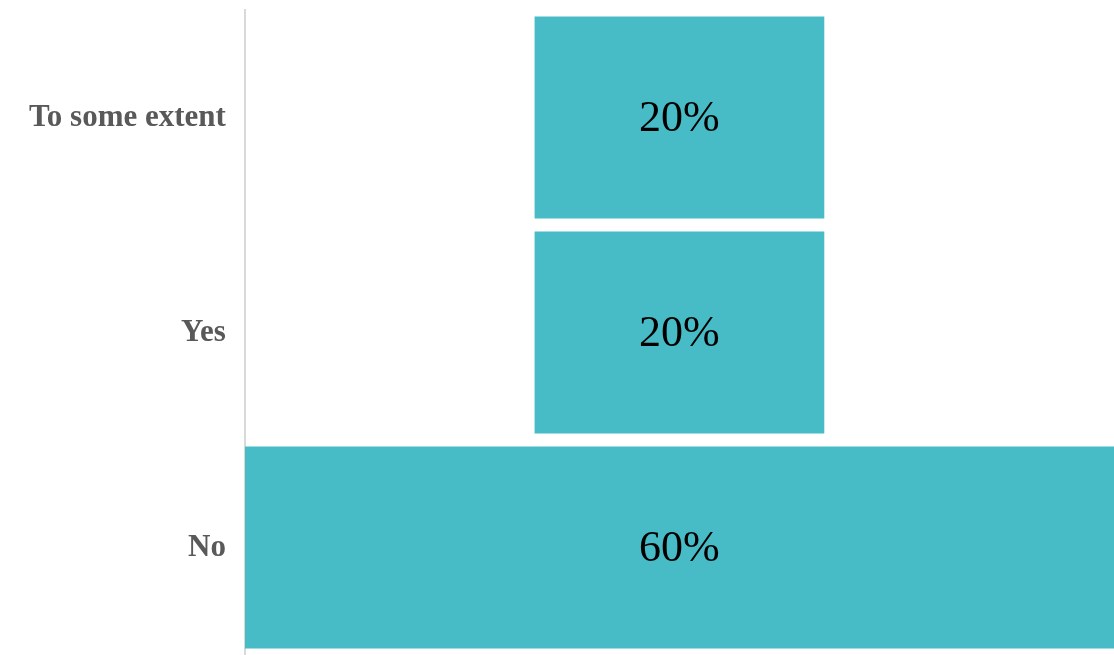 Image resolution: width=1114 pixels, height=655 pixels. What do you see at coordinates (127, 115) in the screenshot?
I see `category-label: To some extent` at bounding box center [127, 115].